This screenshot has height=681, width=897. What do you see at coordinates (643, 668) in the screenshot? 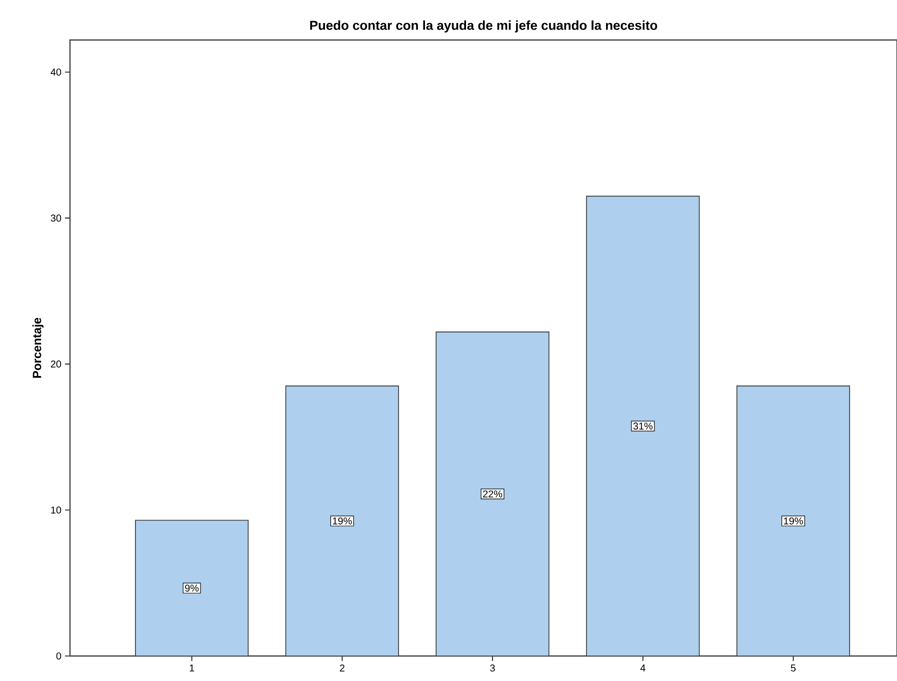
I see `x-tick-label: 4` at bounding box center [643, 668].